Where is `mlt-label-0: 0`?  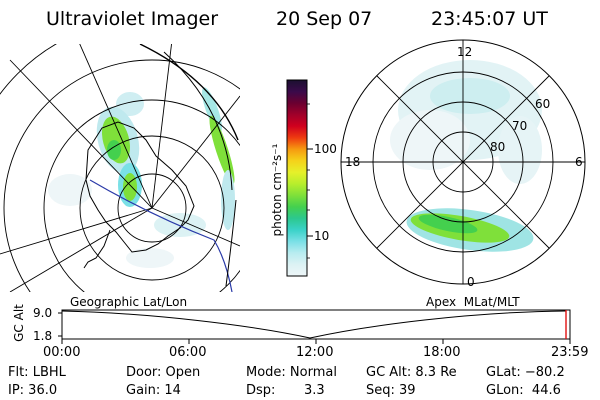
mlt-label-0: 0 is located at coordinates (471, 282).